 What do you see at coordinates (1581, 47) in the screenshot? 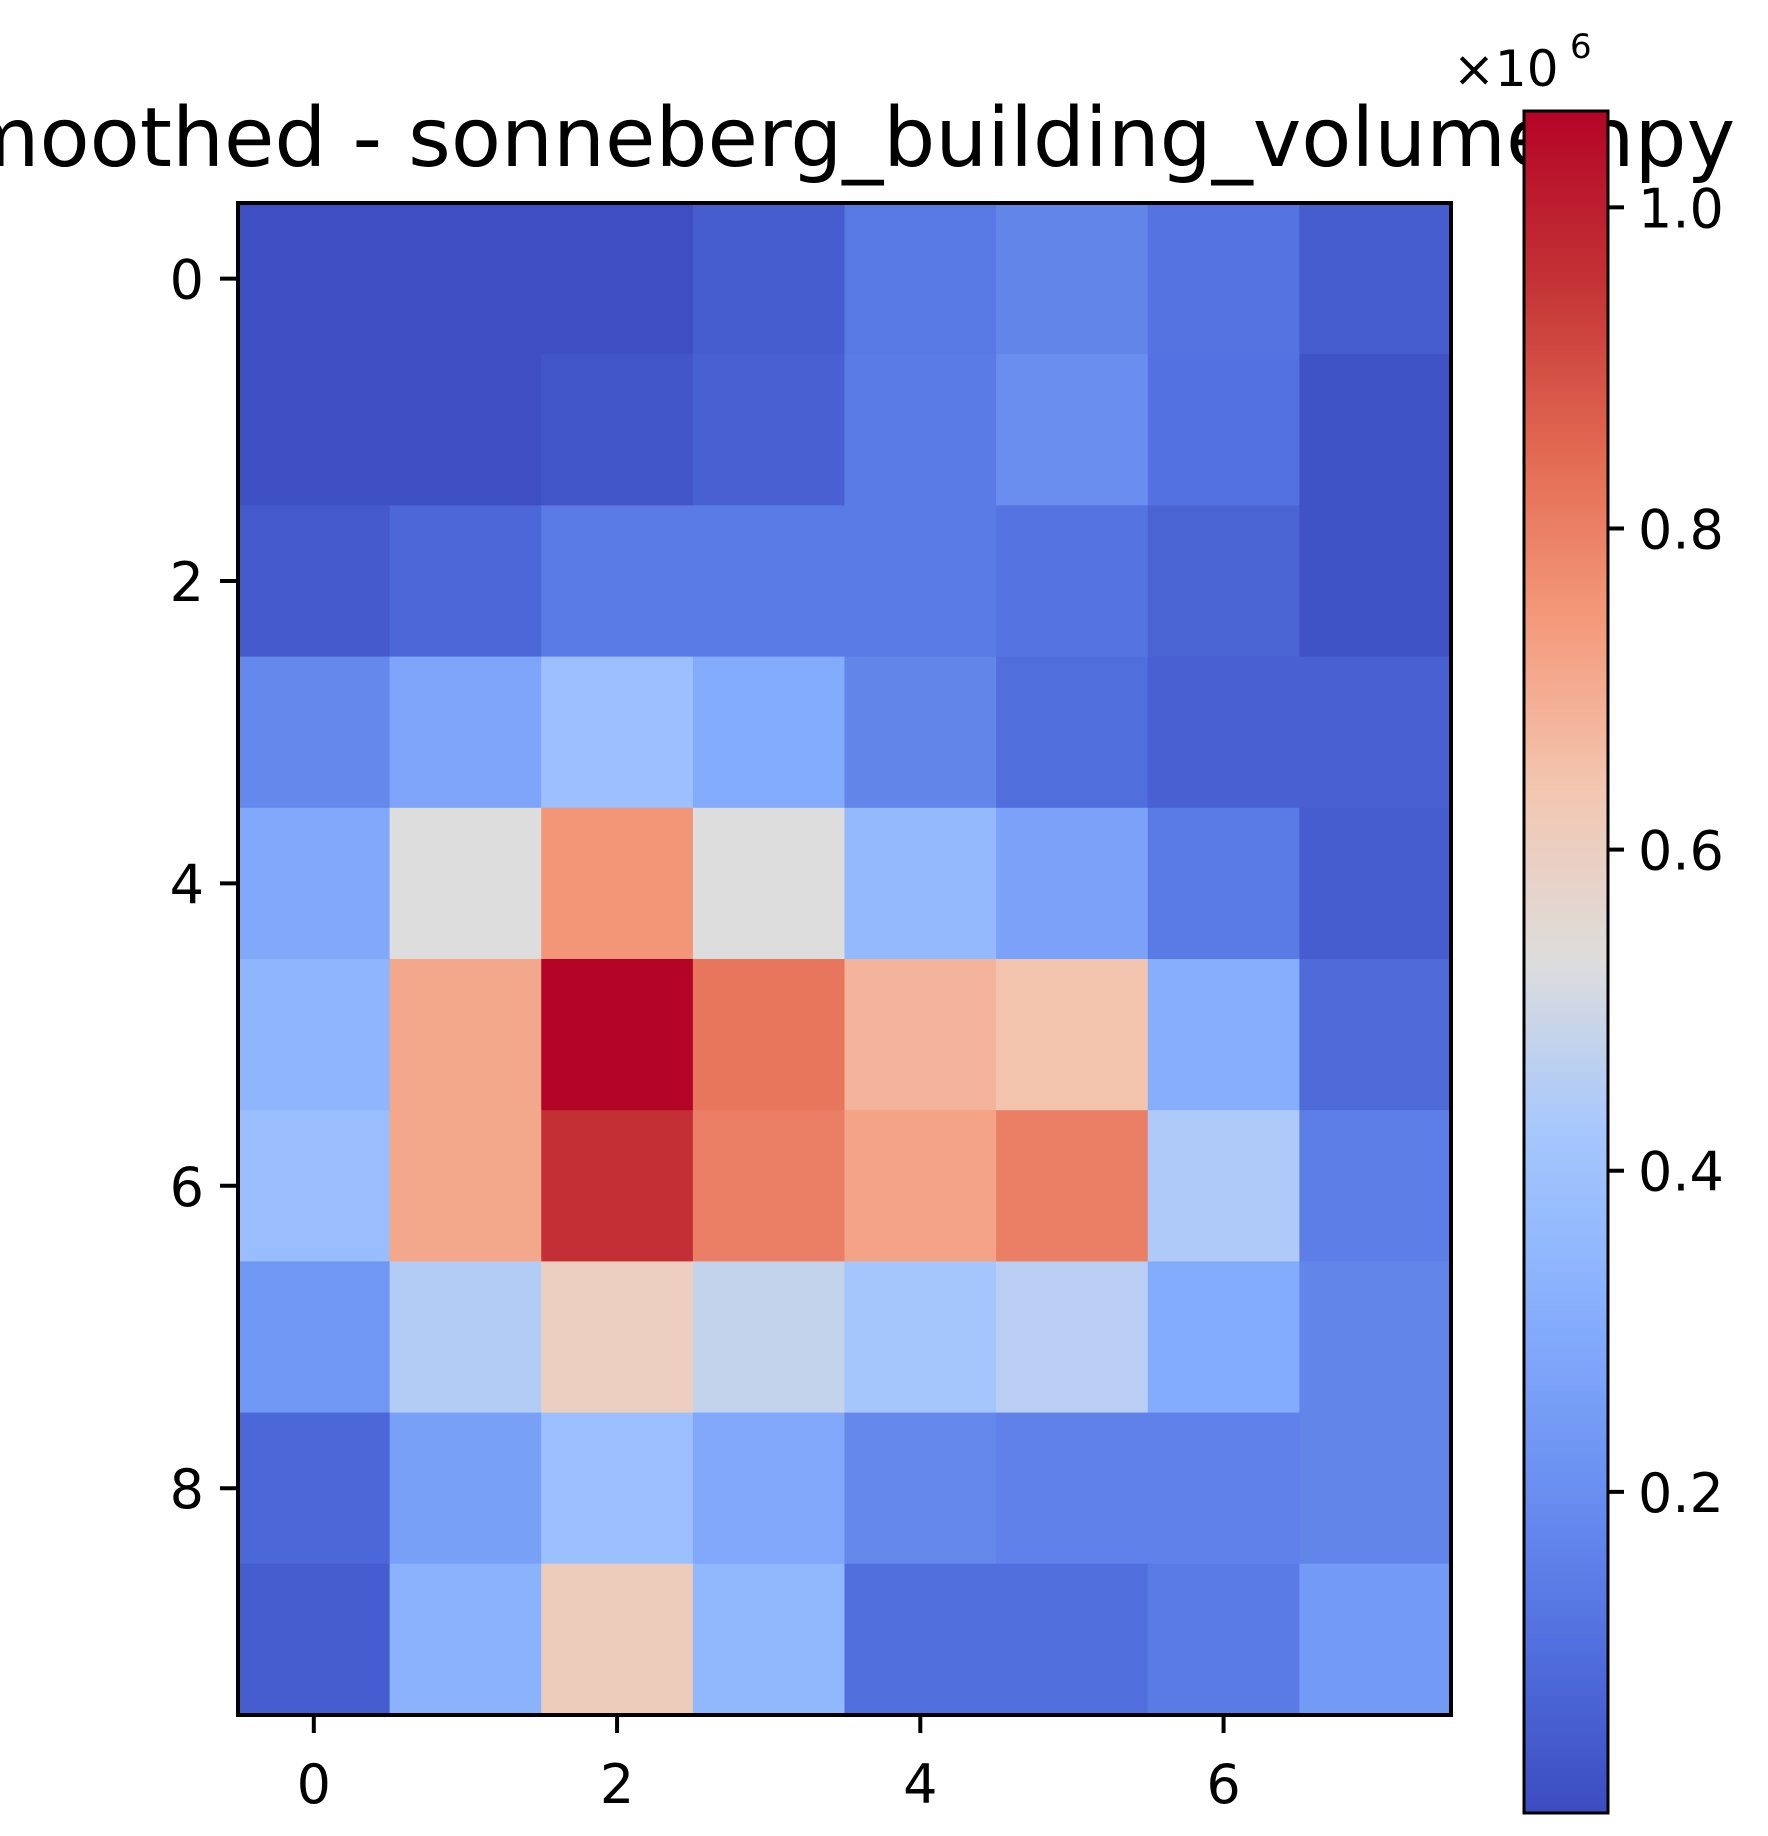
I see `colorbar-exponent: 6` at bounding box center [1581, 47].